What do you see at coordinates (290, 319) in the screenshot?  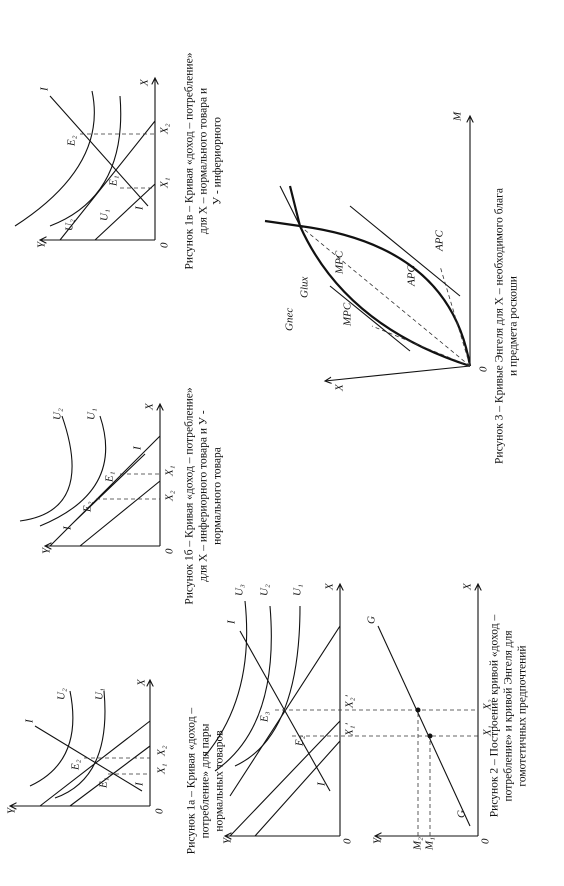 I see `axis-label: Gnec` at bounding box center [290, 319].